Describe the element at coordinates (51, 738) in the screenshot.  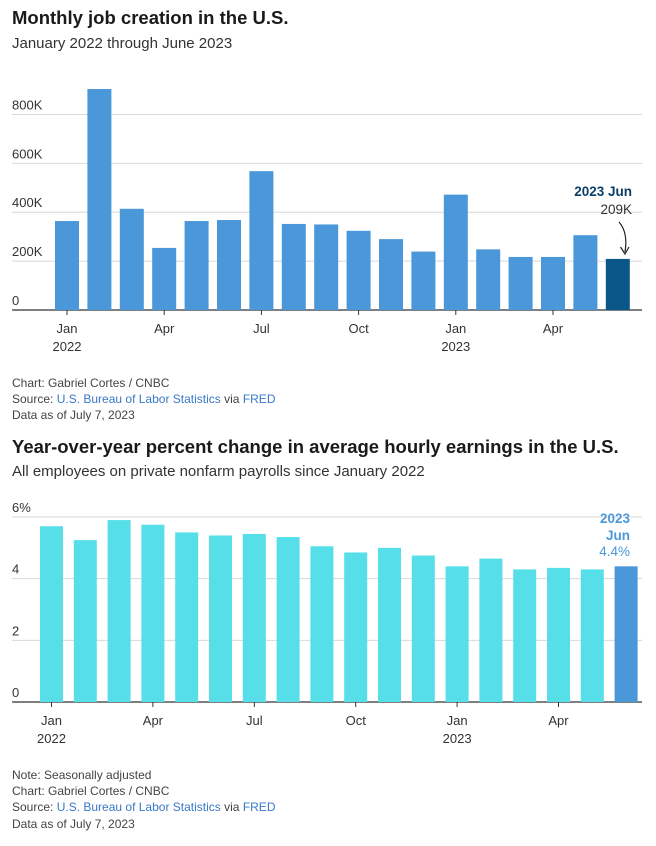
I see `chart2-xtick-year-label: 2022` at that location.